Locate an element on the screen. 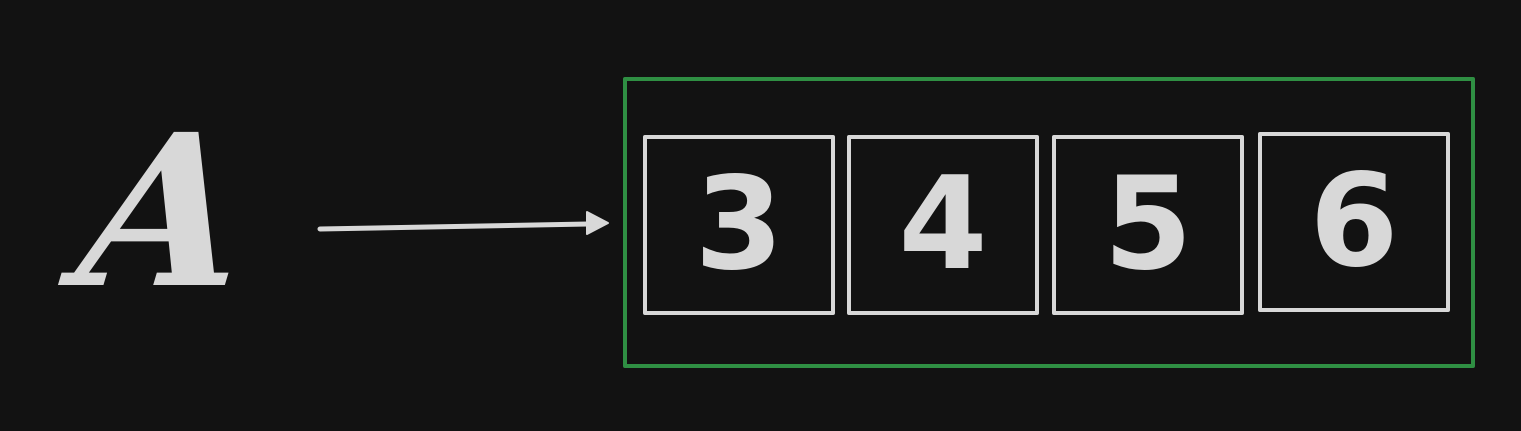 The image size is (1521, 431). variable-label: A is located at coordinates (163, 211).